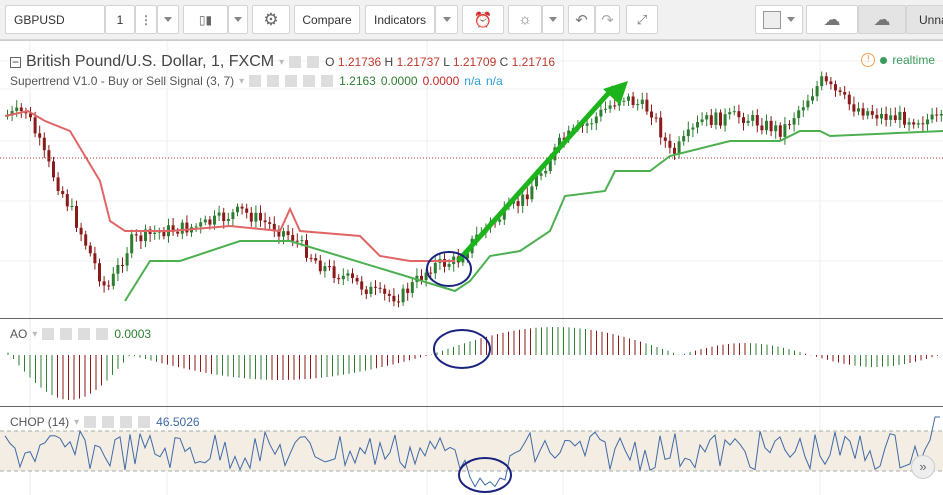  I want to click on alarm-add-icon: ⏰, so click(483, 20).